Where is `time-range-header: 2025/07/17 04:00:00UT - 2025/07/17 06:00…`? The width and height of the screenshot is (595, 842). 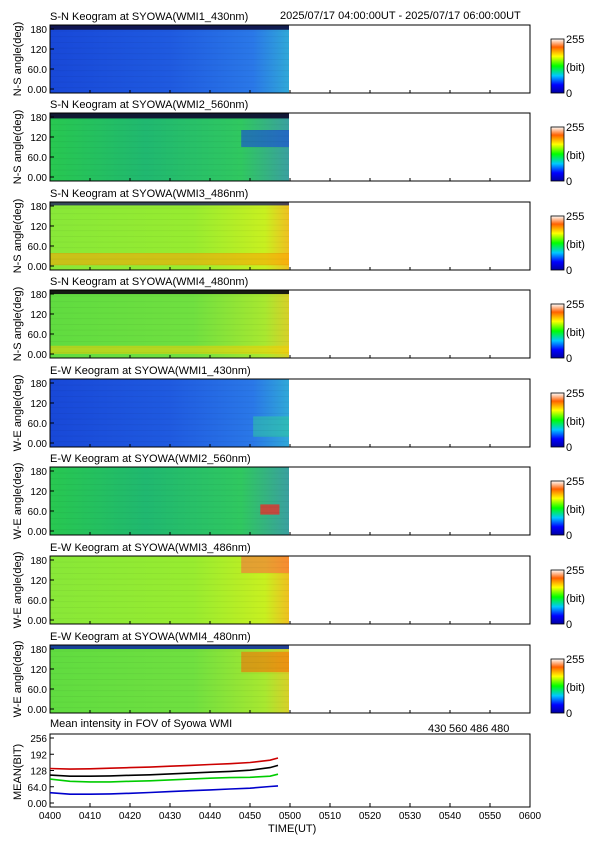
time-range-header: 2025/07/17 04:00:00UT - 2025/07/17 06:00… is located at coordinates (400, 16).